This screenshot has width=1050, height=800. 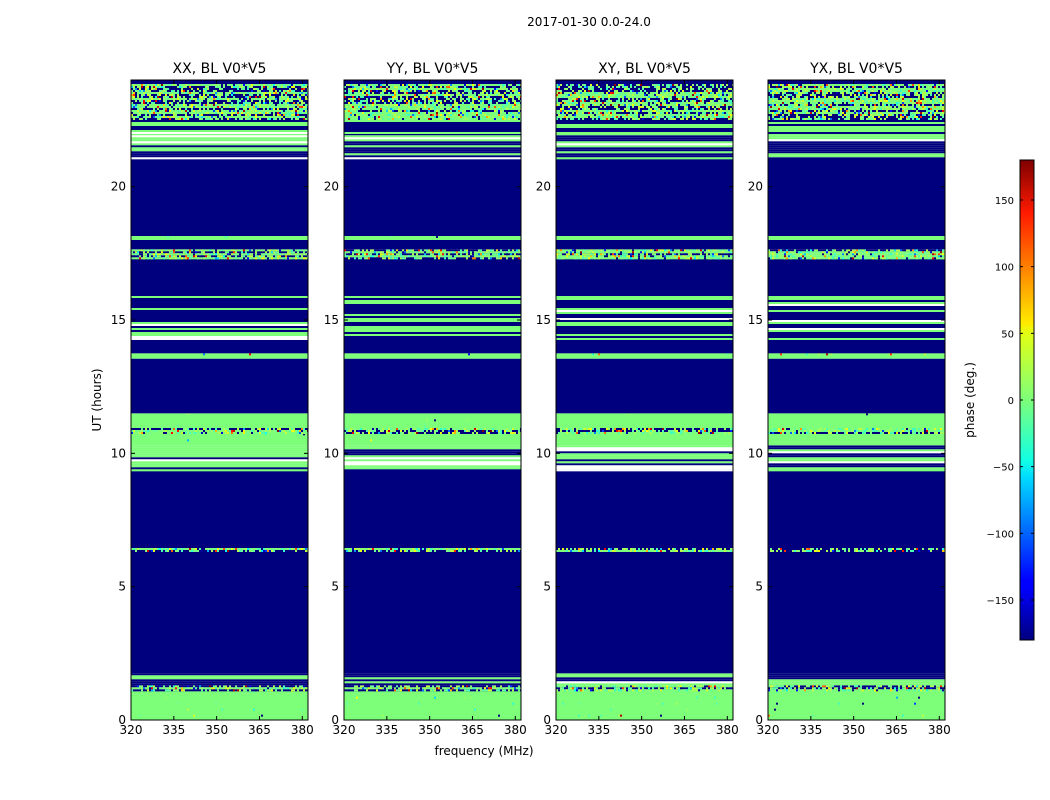 I want to click on colorbar-tick-label: 50, so click(x=1007, y=334).